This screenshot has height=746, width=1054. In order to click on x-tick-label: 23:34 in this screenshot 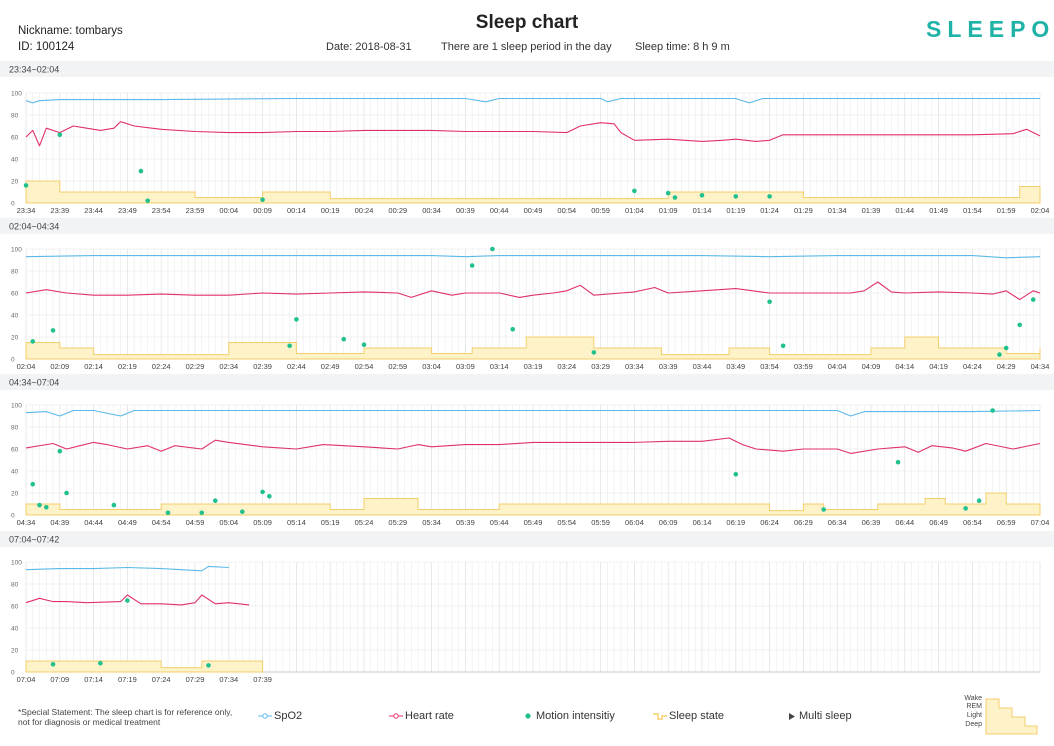, I will do `click(26, 210)`.